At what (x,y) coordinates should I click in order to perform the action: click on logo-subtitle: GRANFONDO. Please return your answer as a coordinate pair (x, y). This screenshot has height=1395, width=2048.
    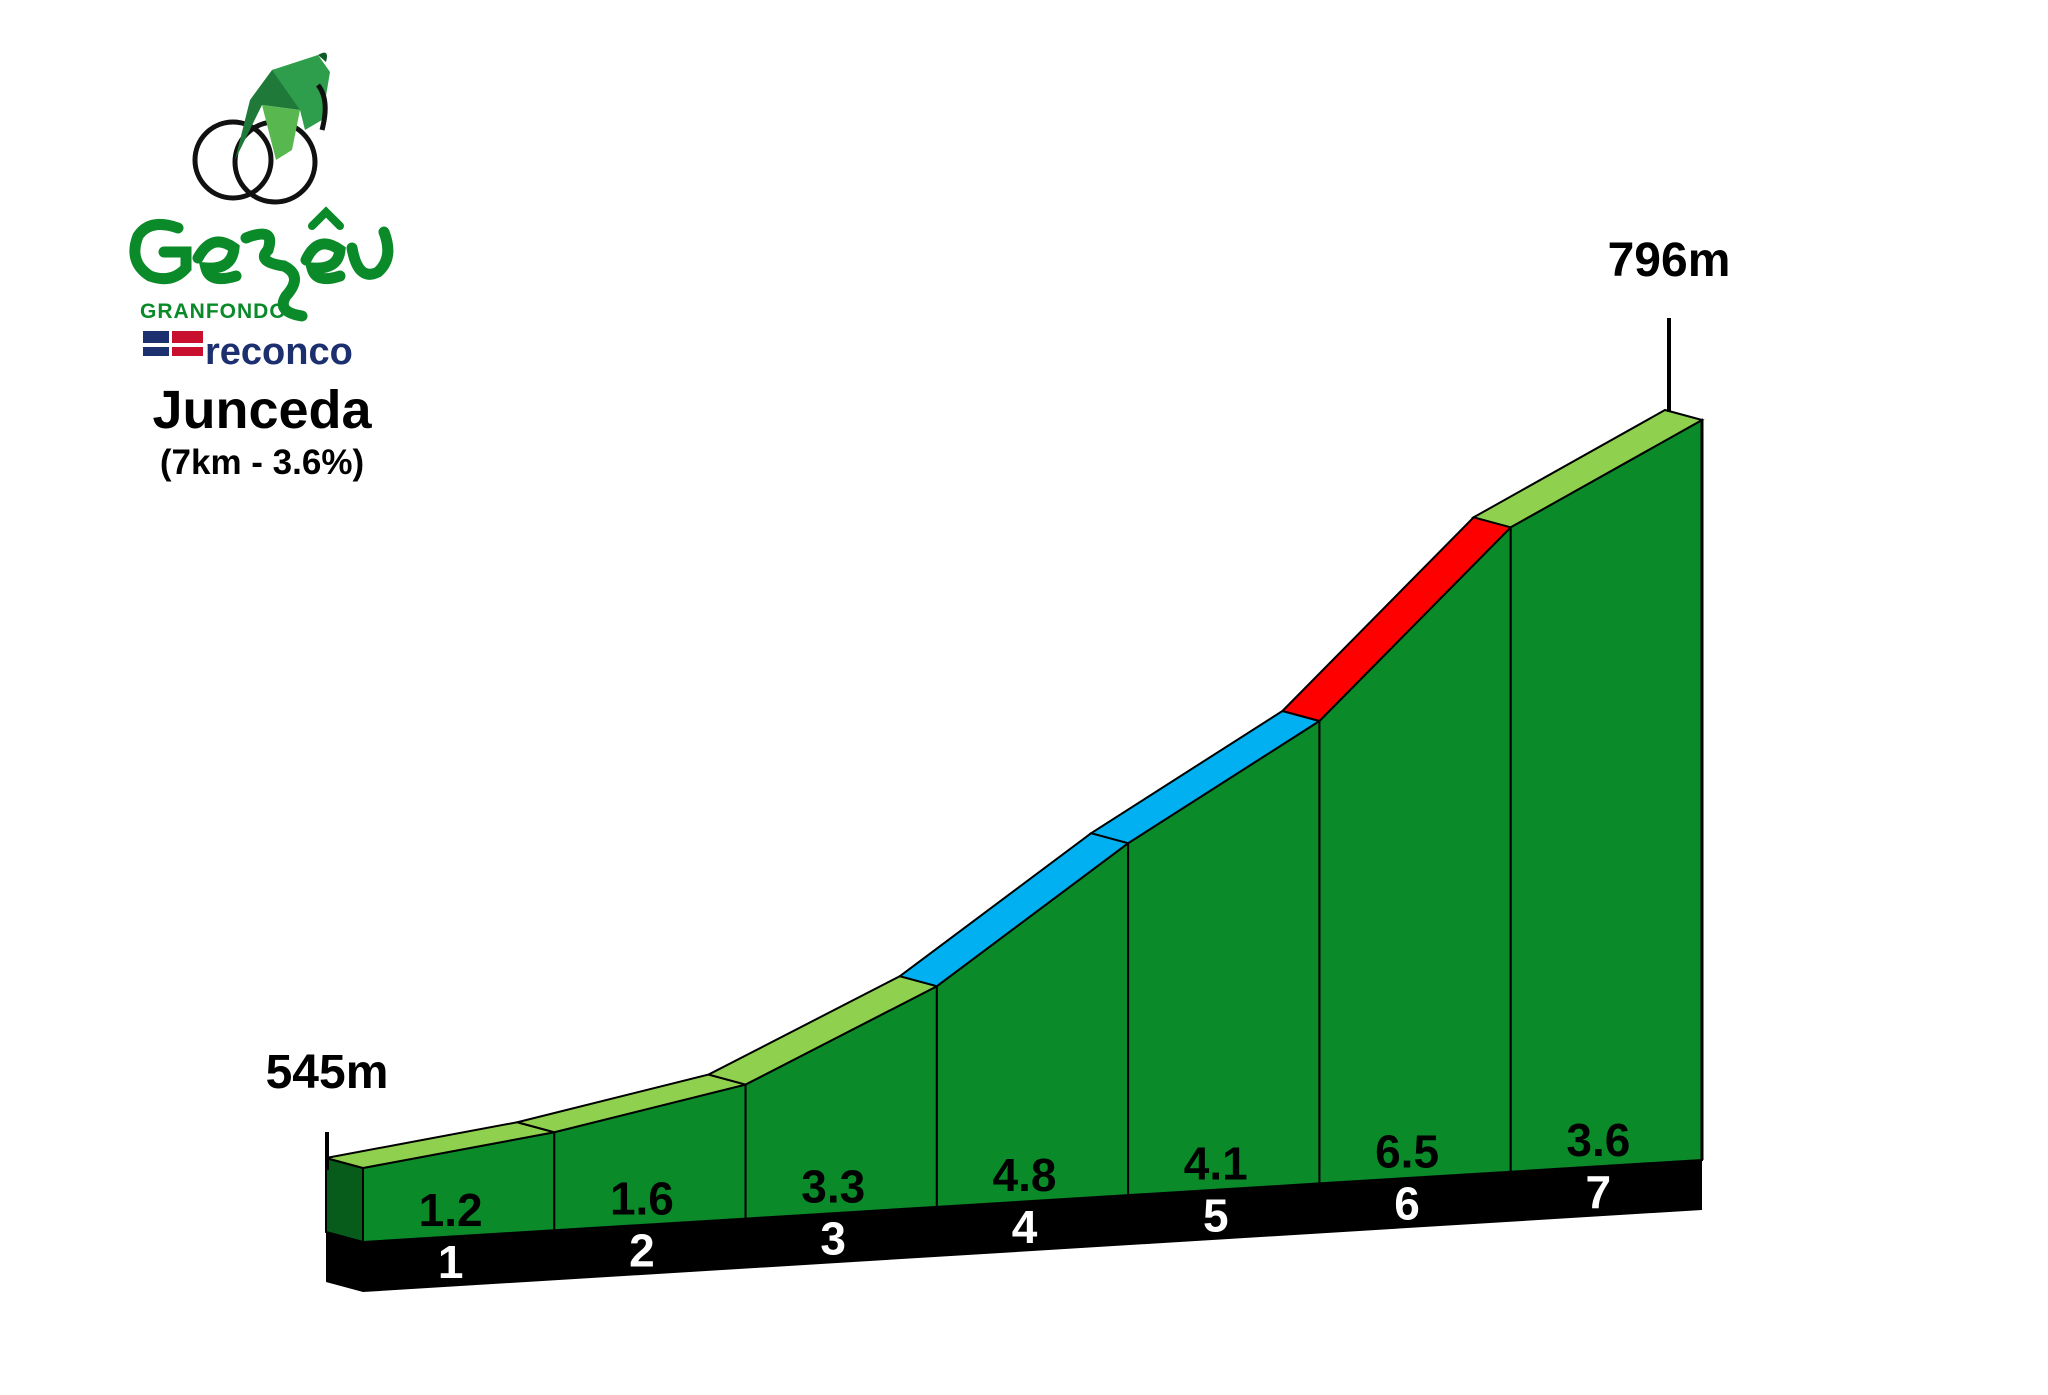
    Looking at the image, I should click on (213, 311).